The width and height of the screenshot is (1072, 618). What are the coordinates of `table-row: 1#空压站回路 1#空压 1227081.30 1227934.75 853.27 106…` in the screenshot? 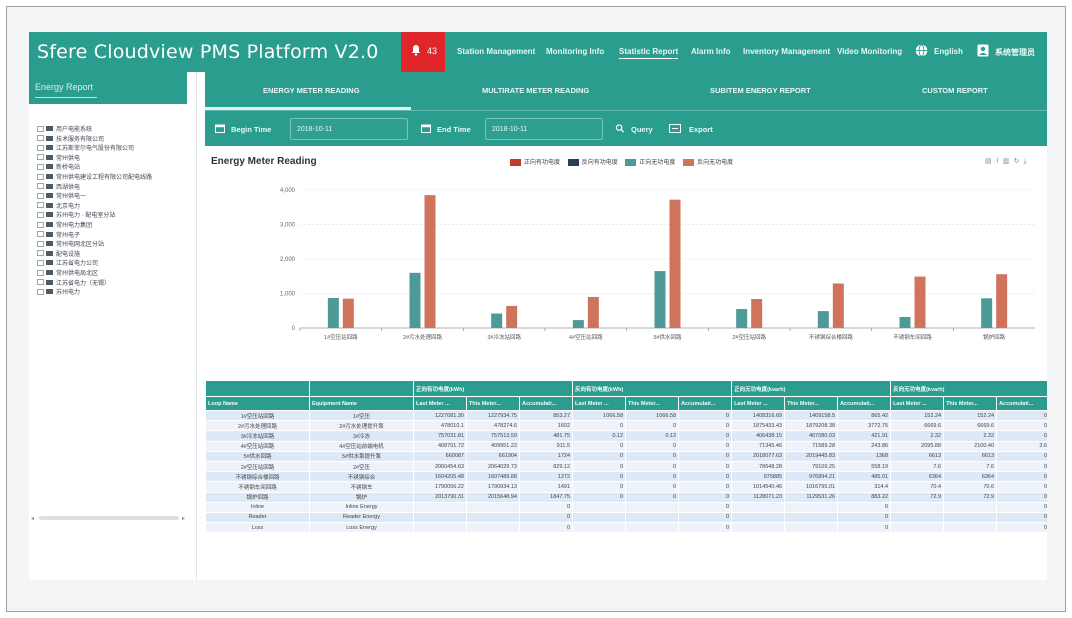 It's located at (626, 415).